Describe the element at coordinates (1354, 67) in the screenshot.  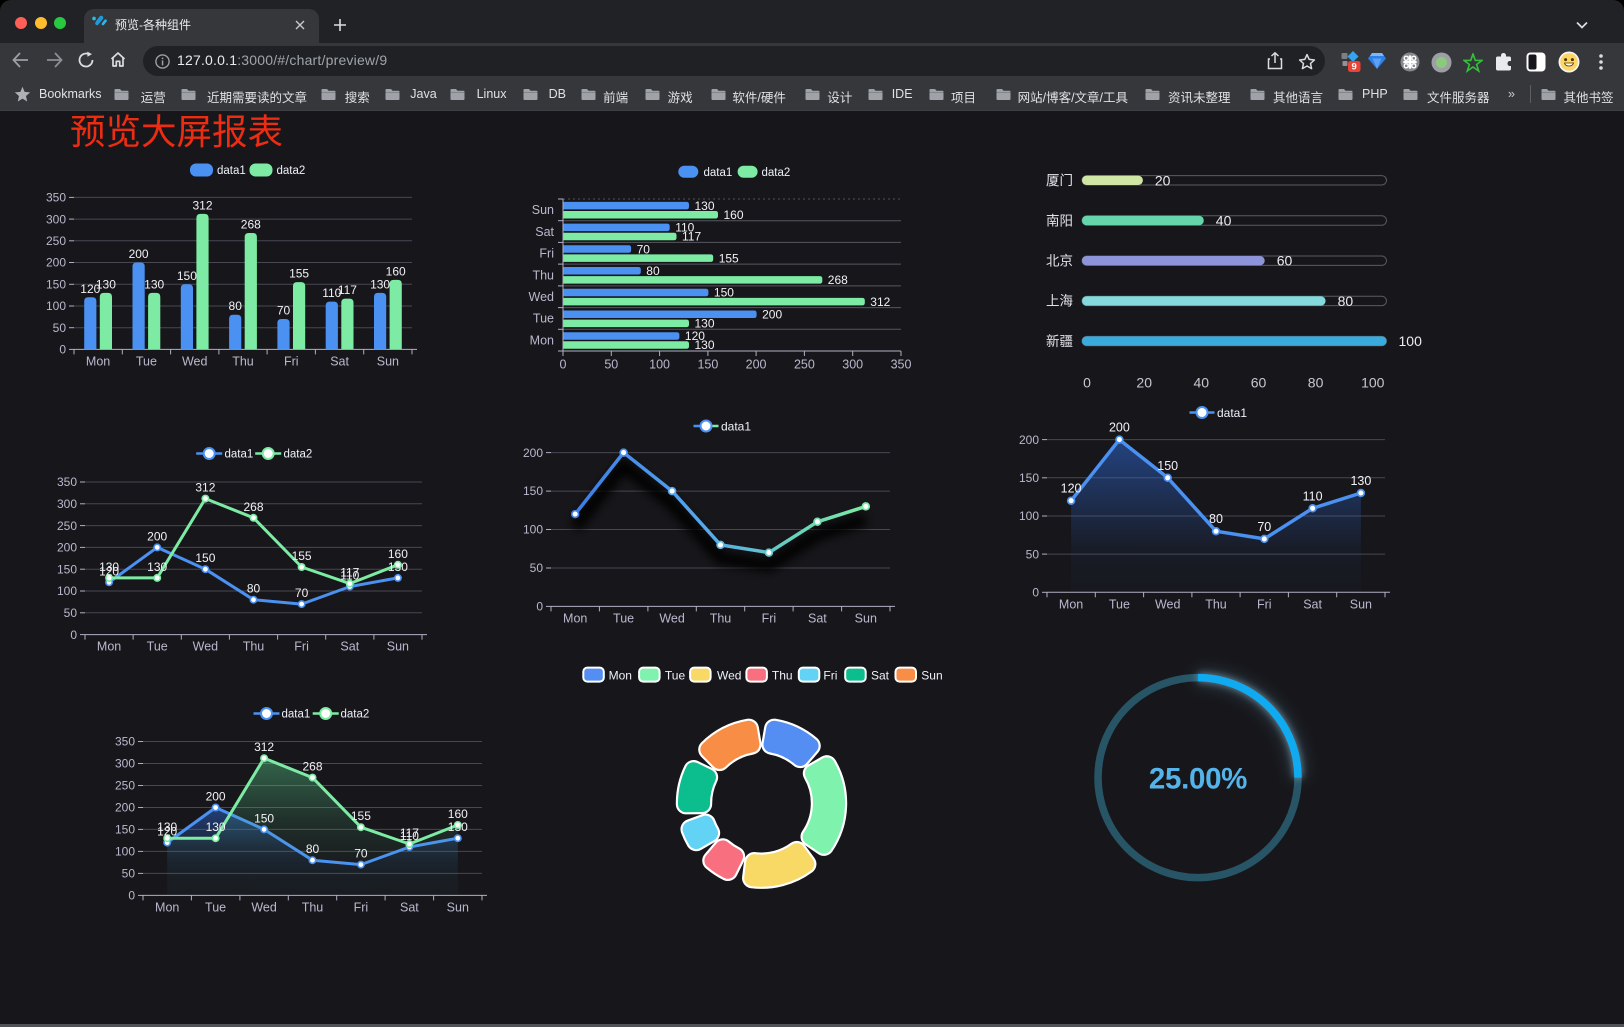
I see `svg-text: 9` at that location.